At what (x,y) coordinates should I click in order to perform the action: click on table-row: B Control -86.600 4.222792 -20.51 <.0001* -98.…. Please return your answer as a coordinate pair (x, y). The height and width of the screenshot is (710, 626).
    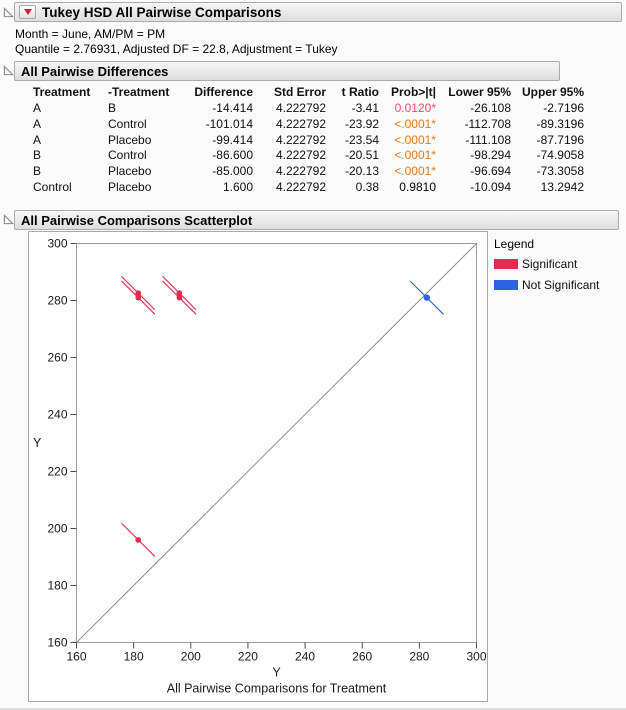
    Looking at the image, I should click on (307, 156).